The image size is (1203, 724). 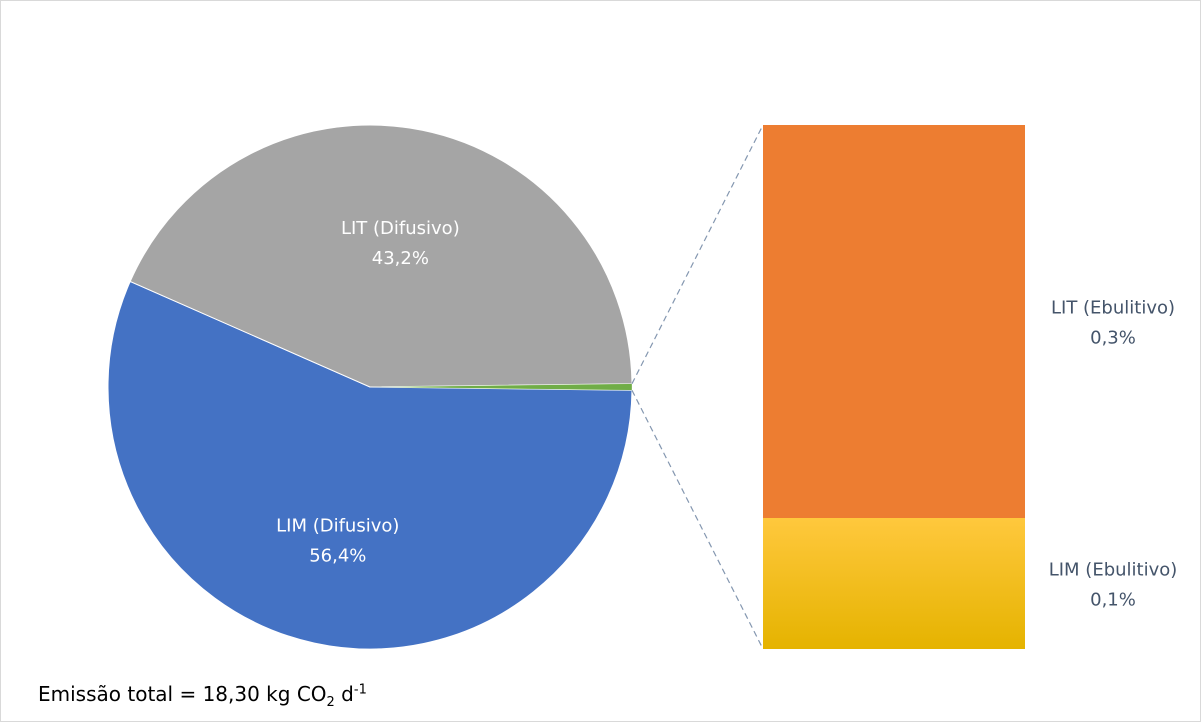 I want to click on pie-slice-ebulitivo-group, so click(x=501, y=387).